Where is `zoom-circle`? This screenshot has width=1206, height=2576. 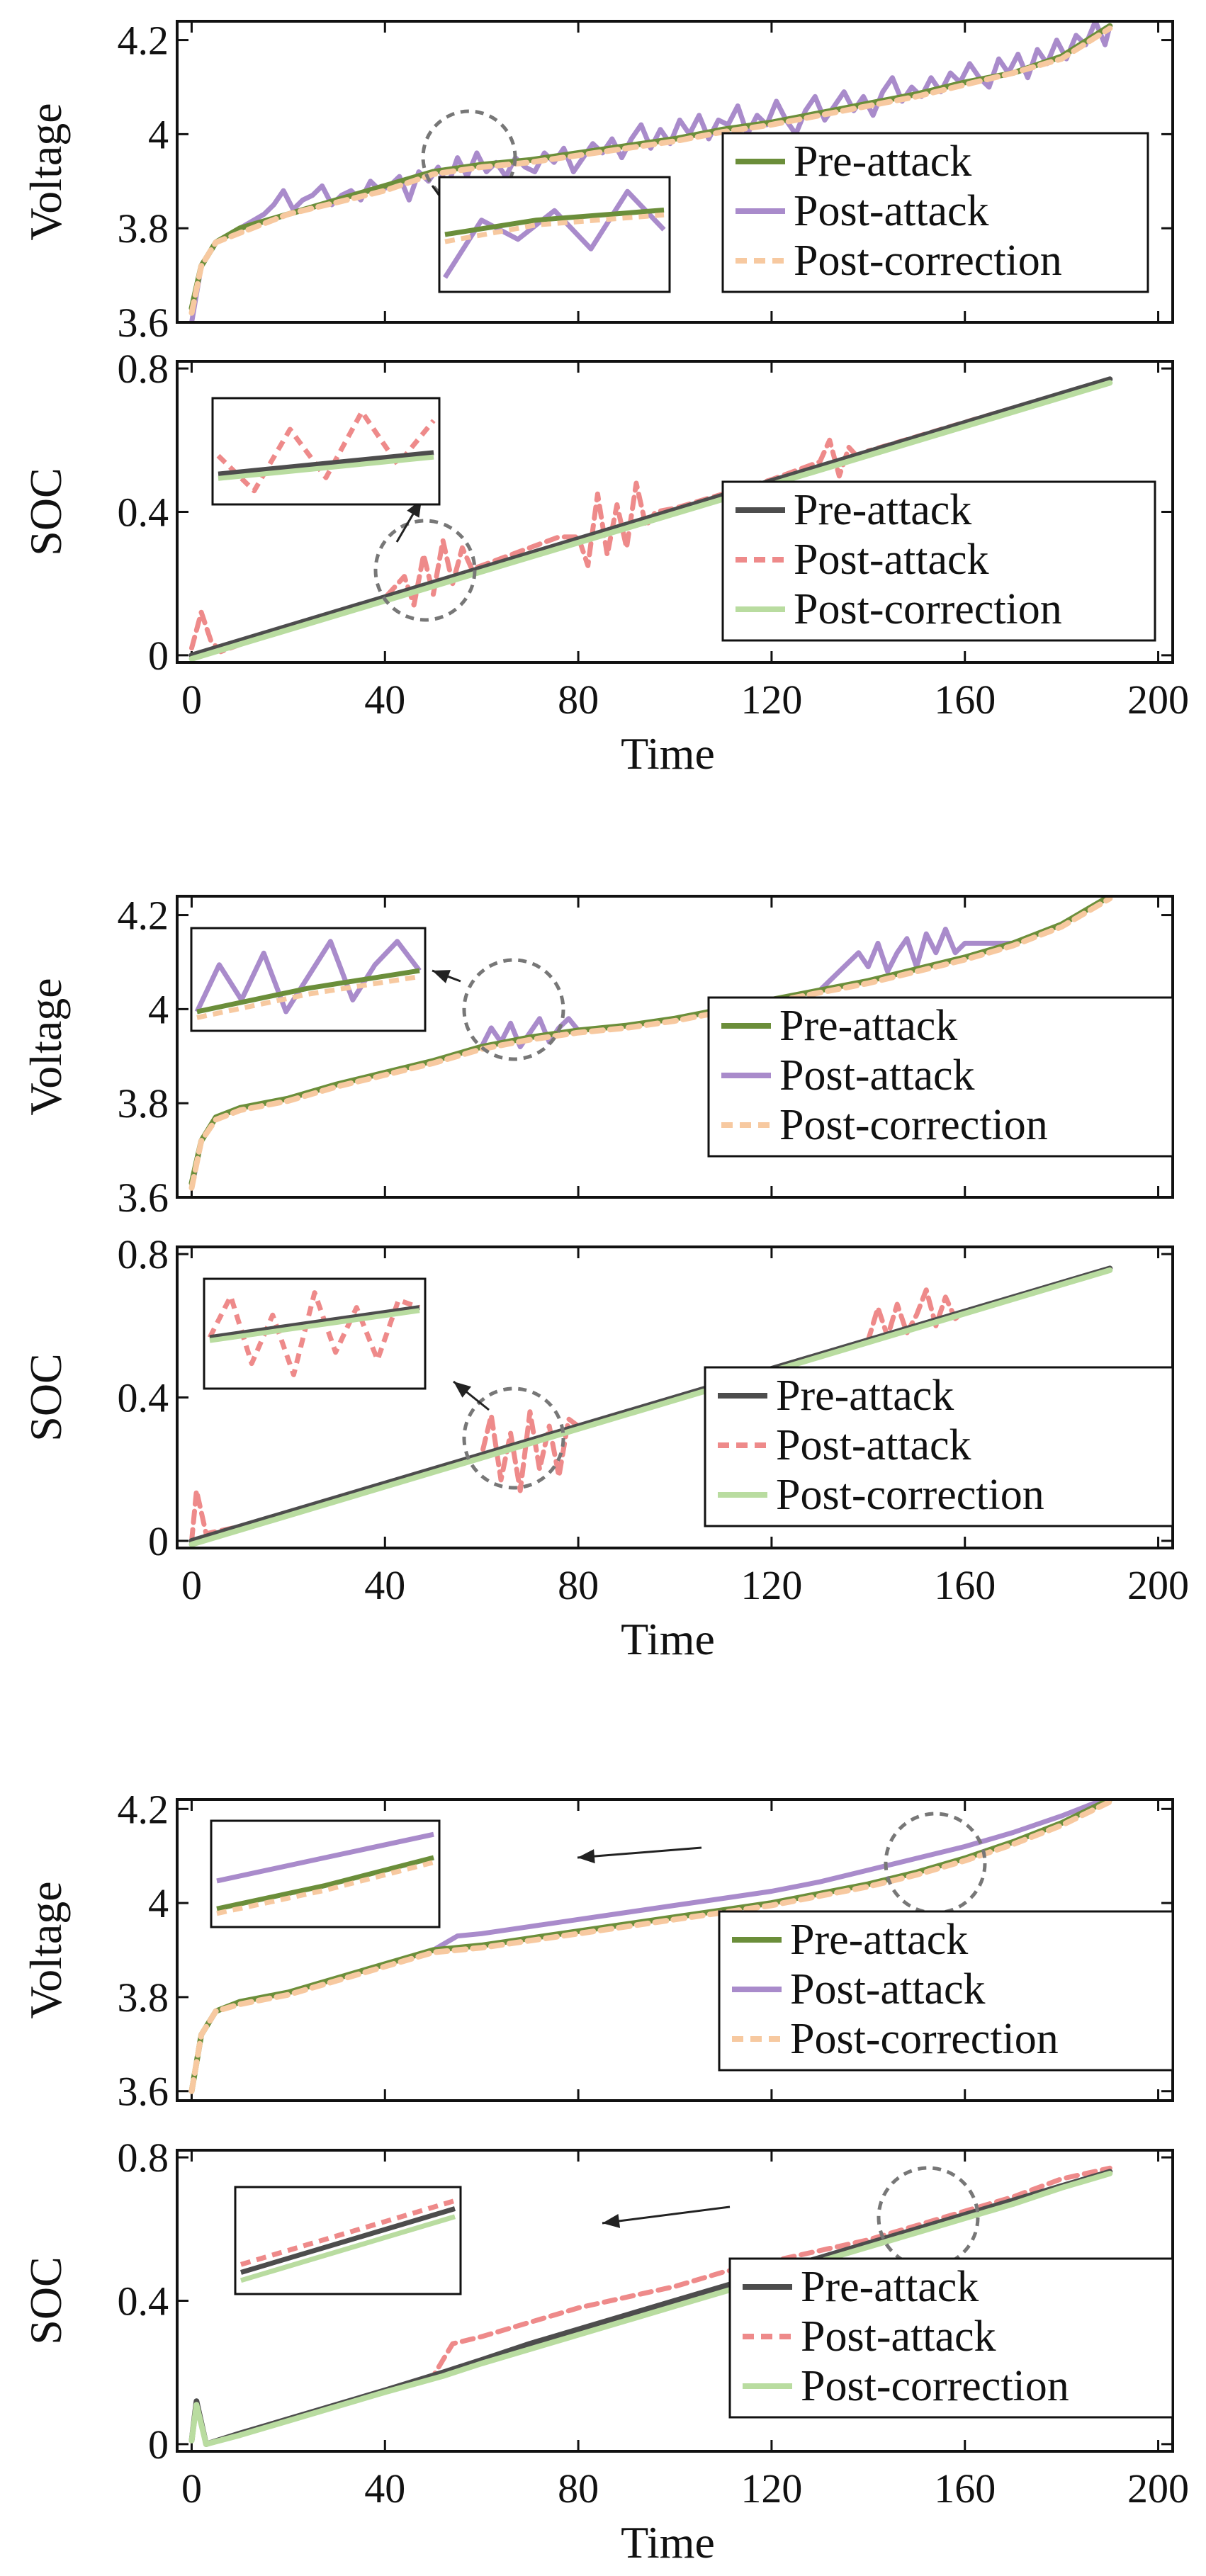
zoom-circle is located at coordinates (513, 1438).